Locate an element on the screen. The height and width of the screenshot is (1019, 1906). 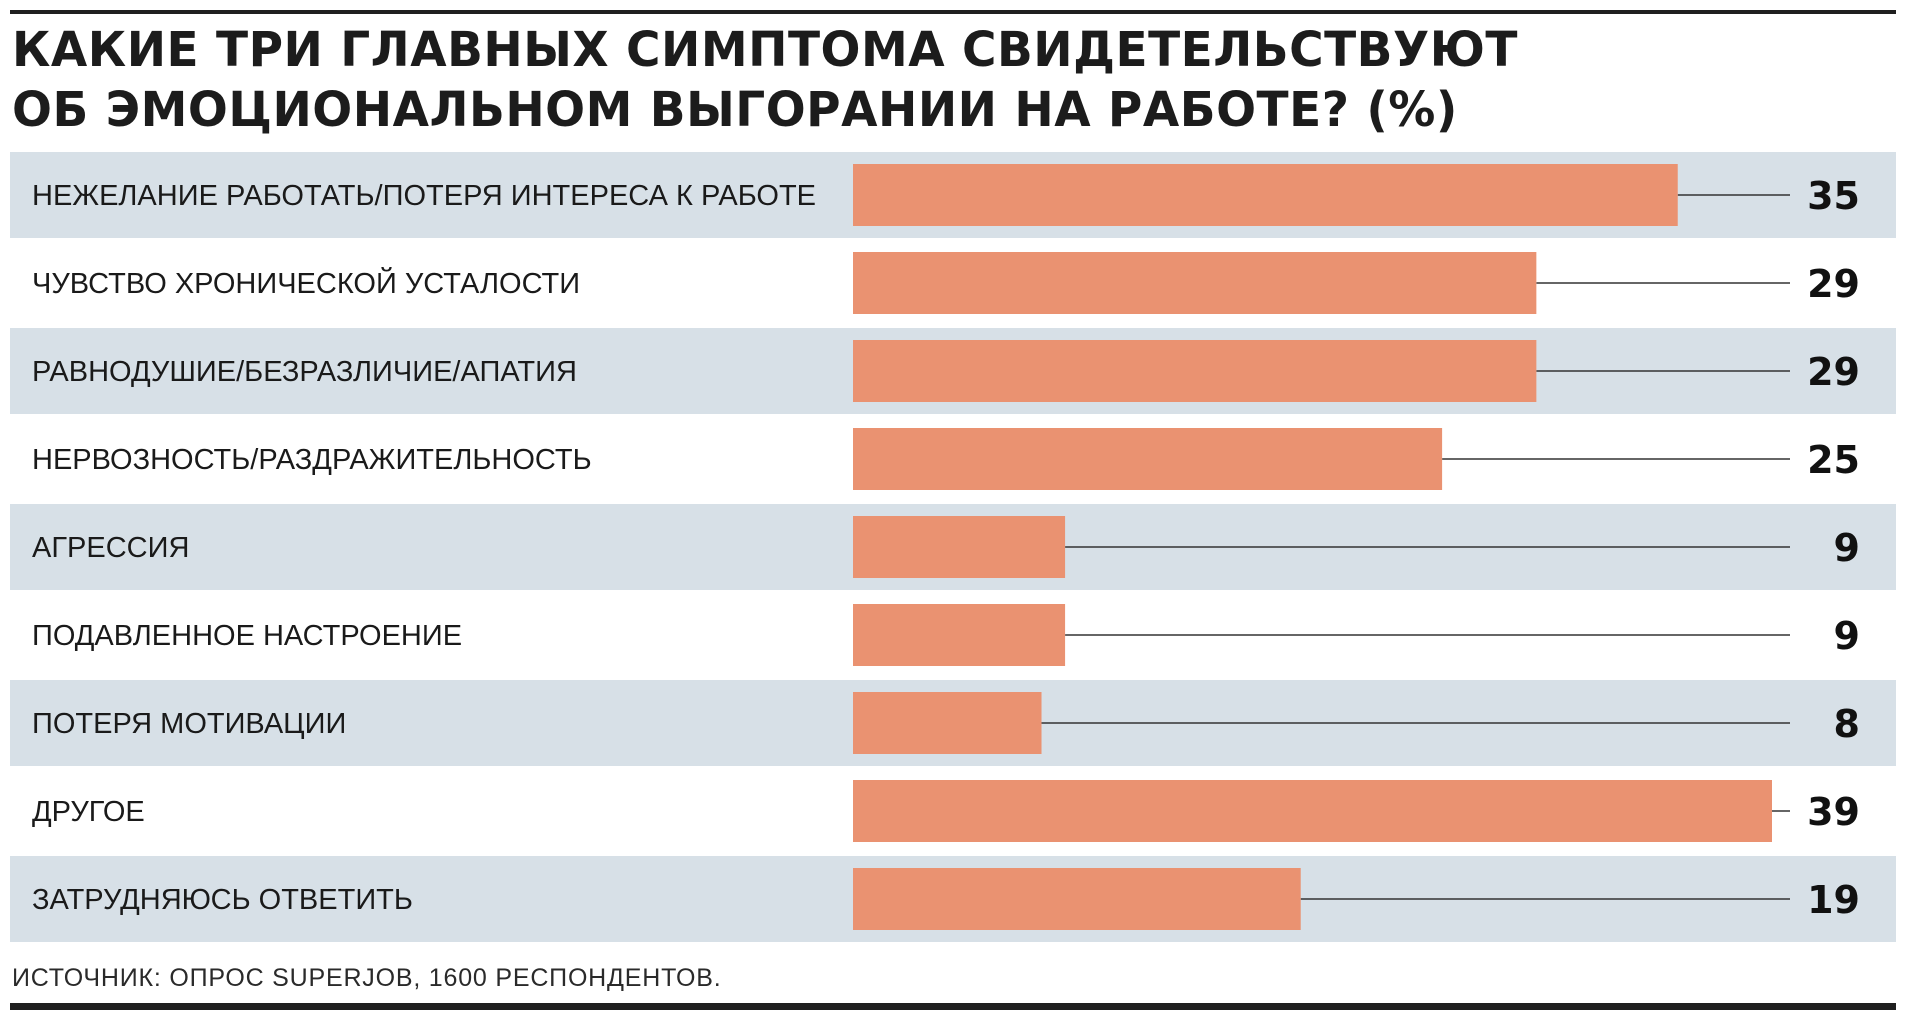
bar-row: ПОДАВЛЕННОЕ НАСТРОЕНИЕ 9 is located at coordinates (946, 635).